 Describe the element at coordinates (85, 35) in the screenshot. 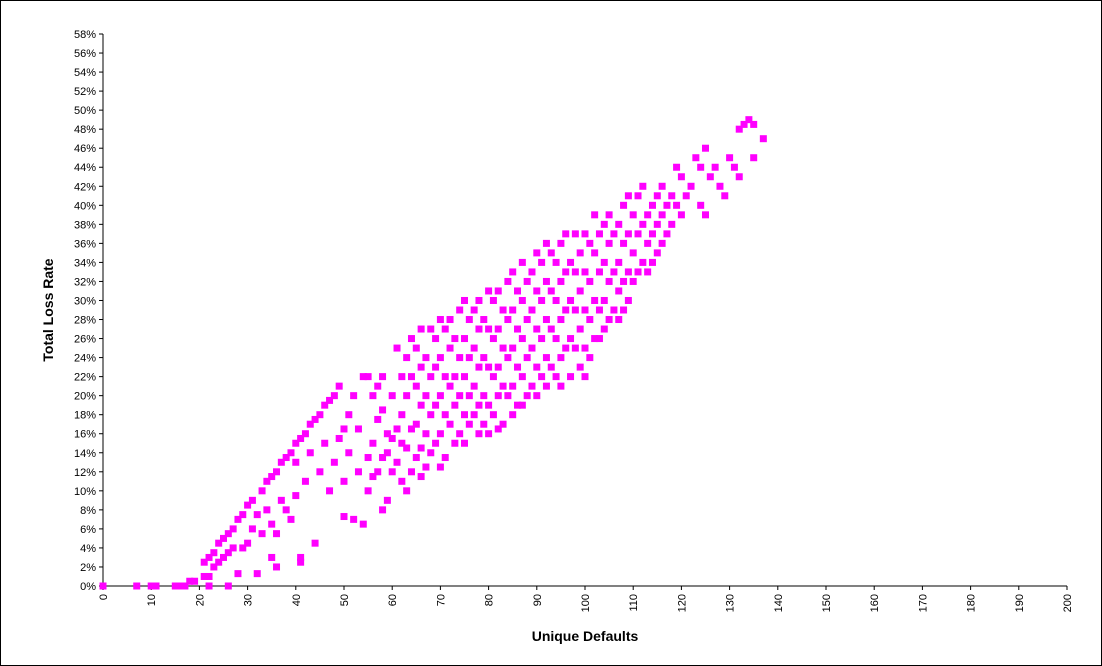

I see `y-tick-label: 58%` at that location.